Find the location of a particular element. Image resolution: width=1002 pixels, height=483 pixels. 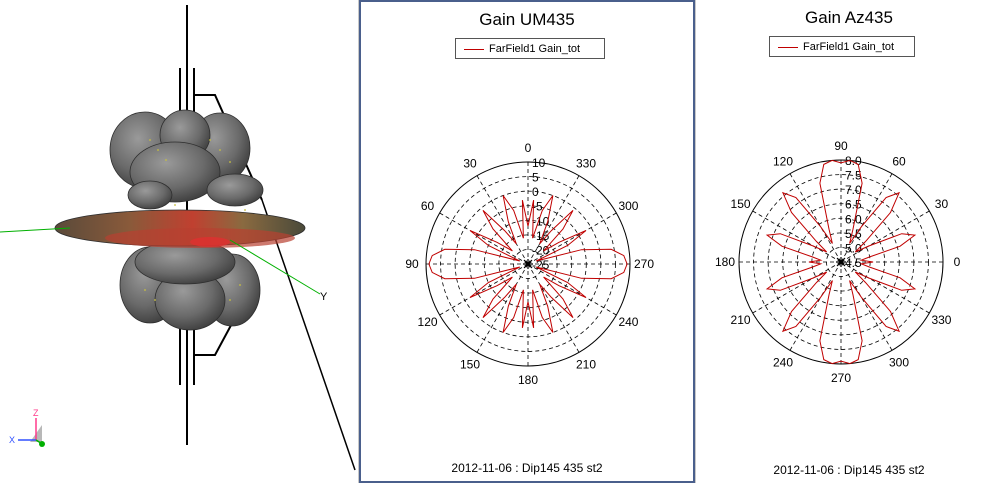

radial-tick-label: 5.0 is located at coordinates (853, 248).